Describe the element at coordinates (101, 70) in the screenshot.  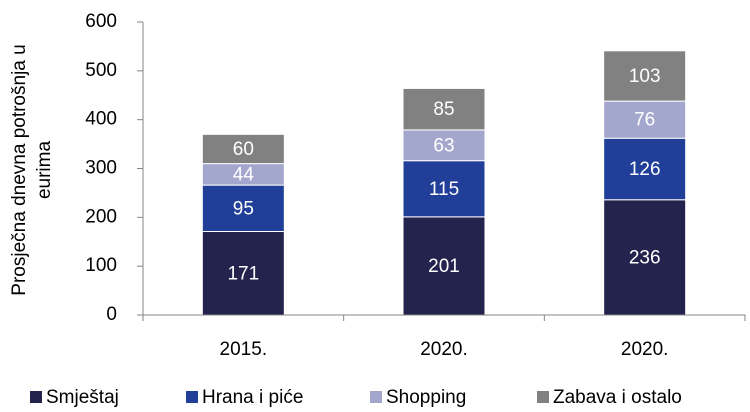
I see `y-tick-label: 500` at that location.